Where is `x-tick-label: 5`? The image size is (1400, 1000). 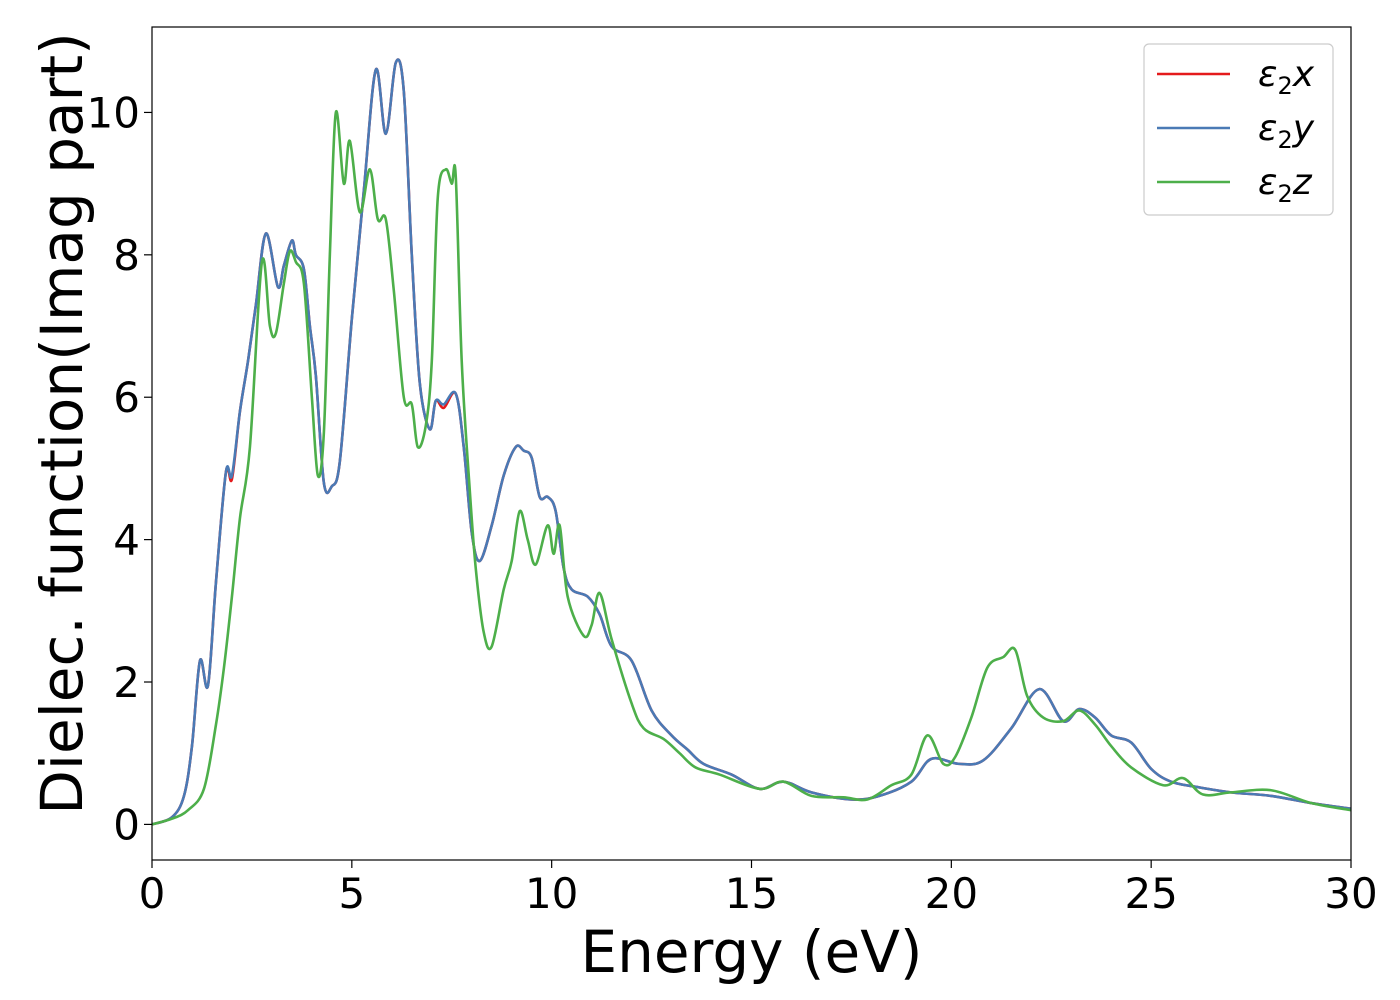
x-tick-label: 5 is located at coordinates (351, 893).